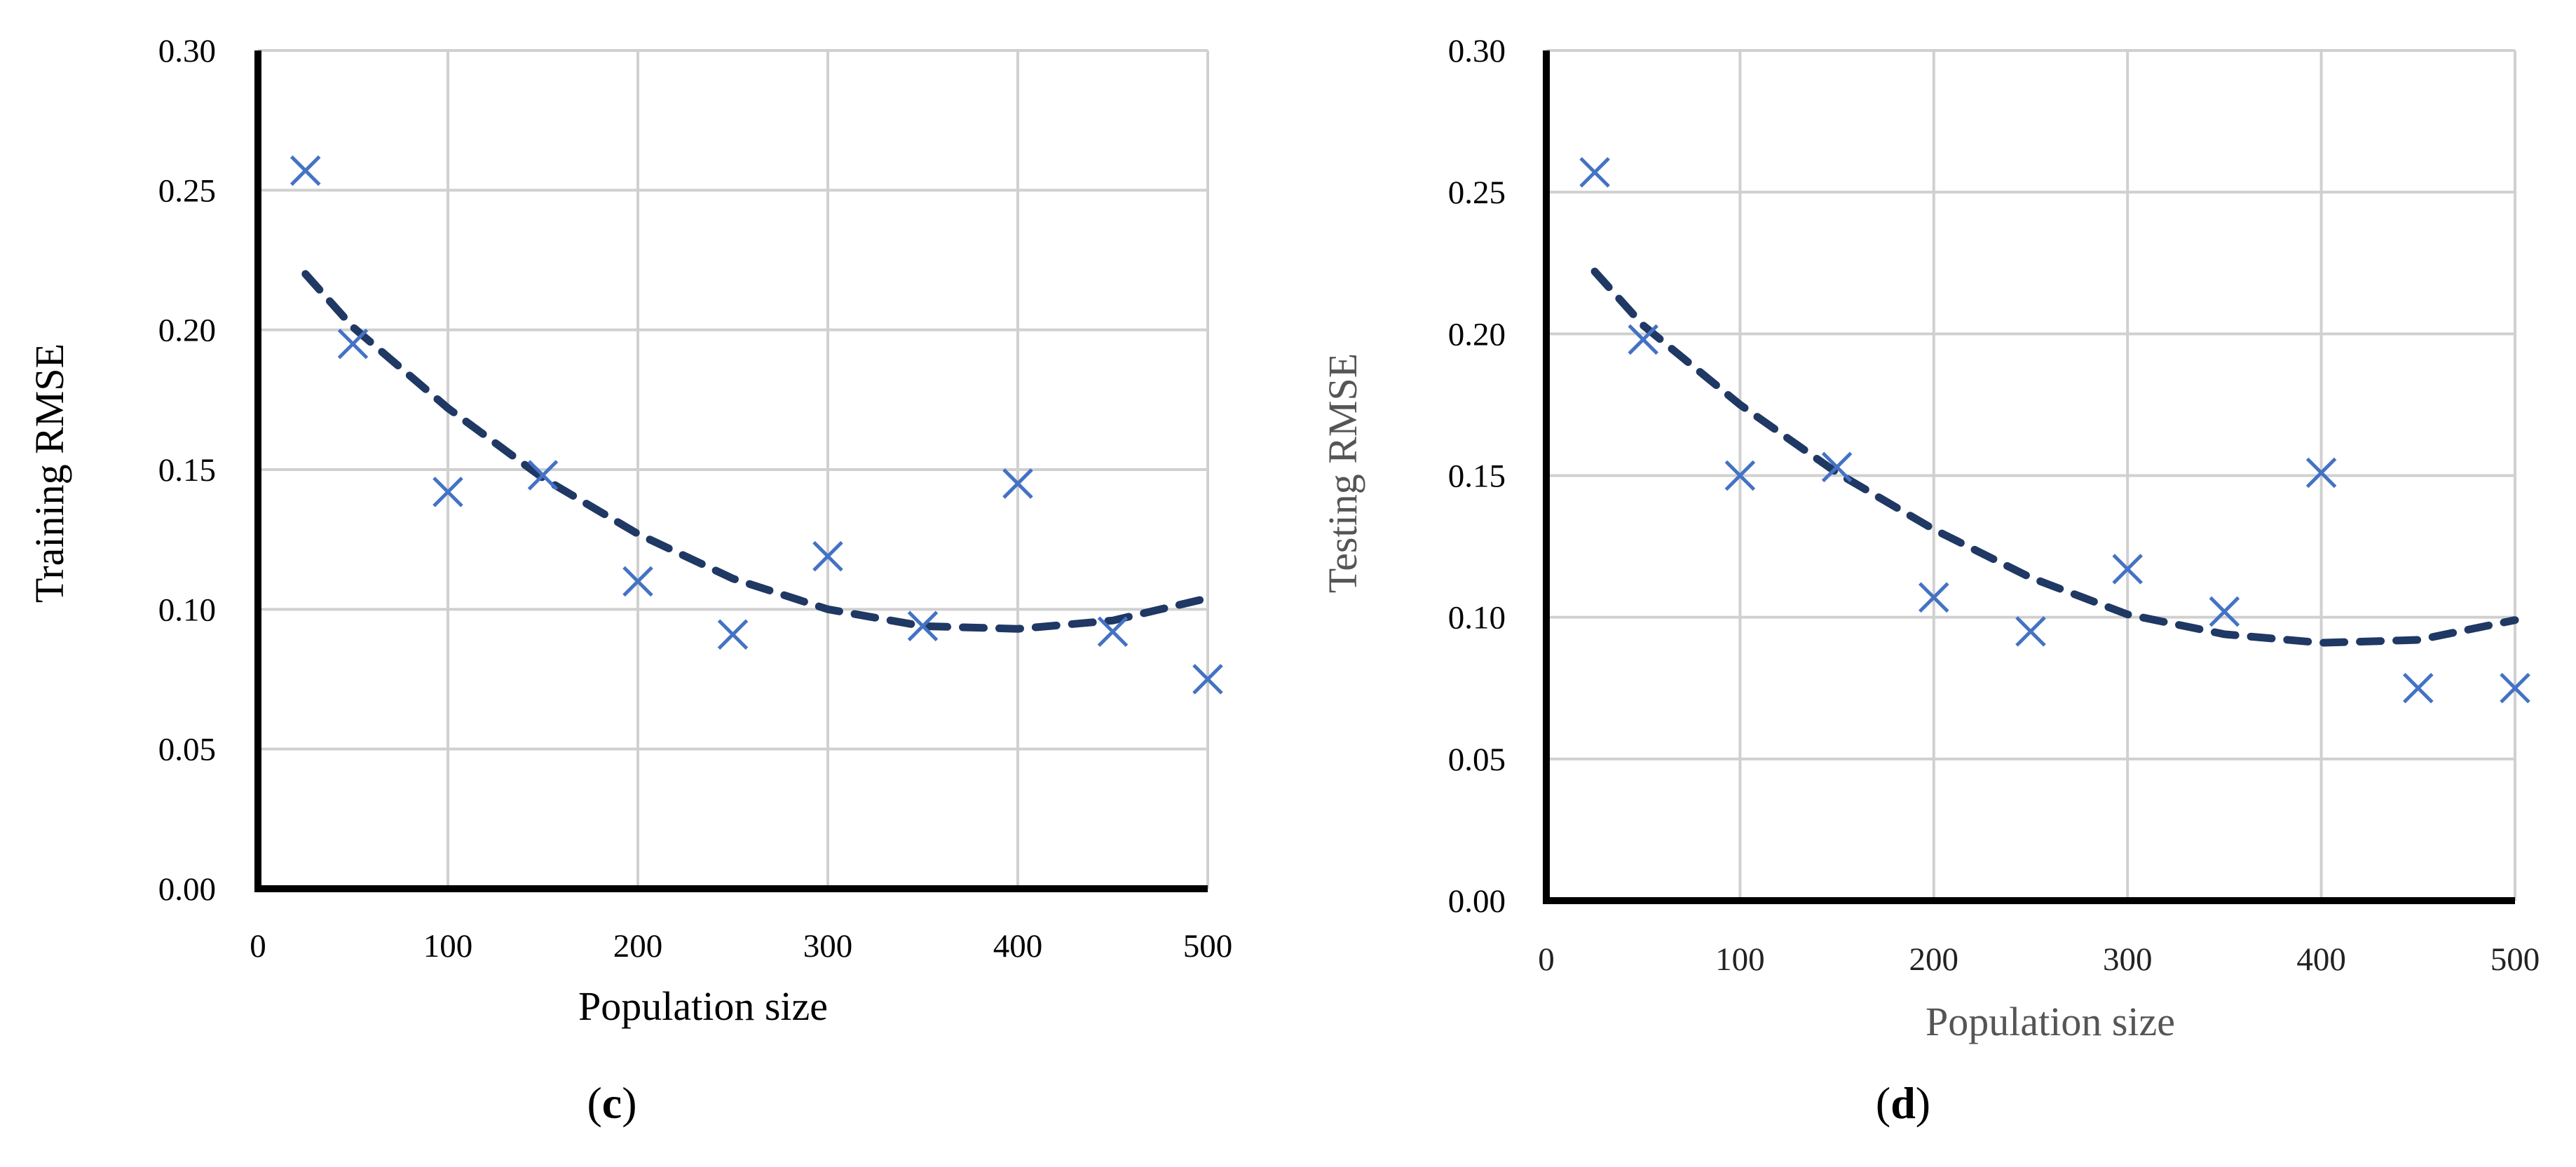 This screenshot has height=1167, width=2576. I want to click on caption-c: (c), so click(611, 1103).